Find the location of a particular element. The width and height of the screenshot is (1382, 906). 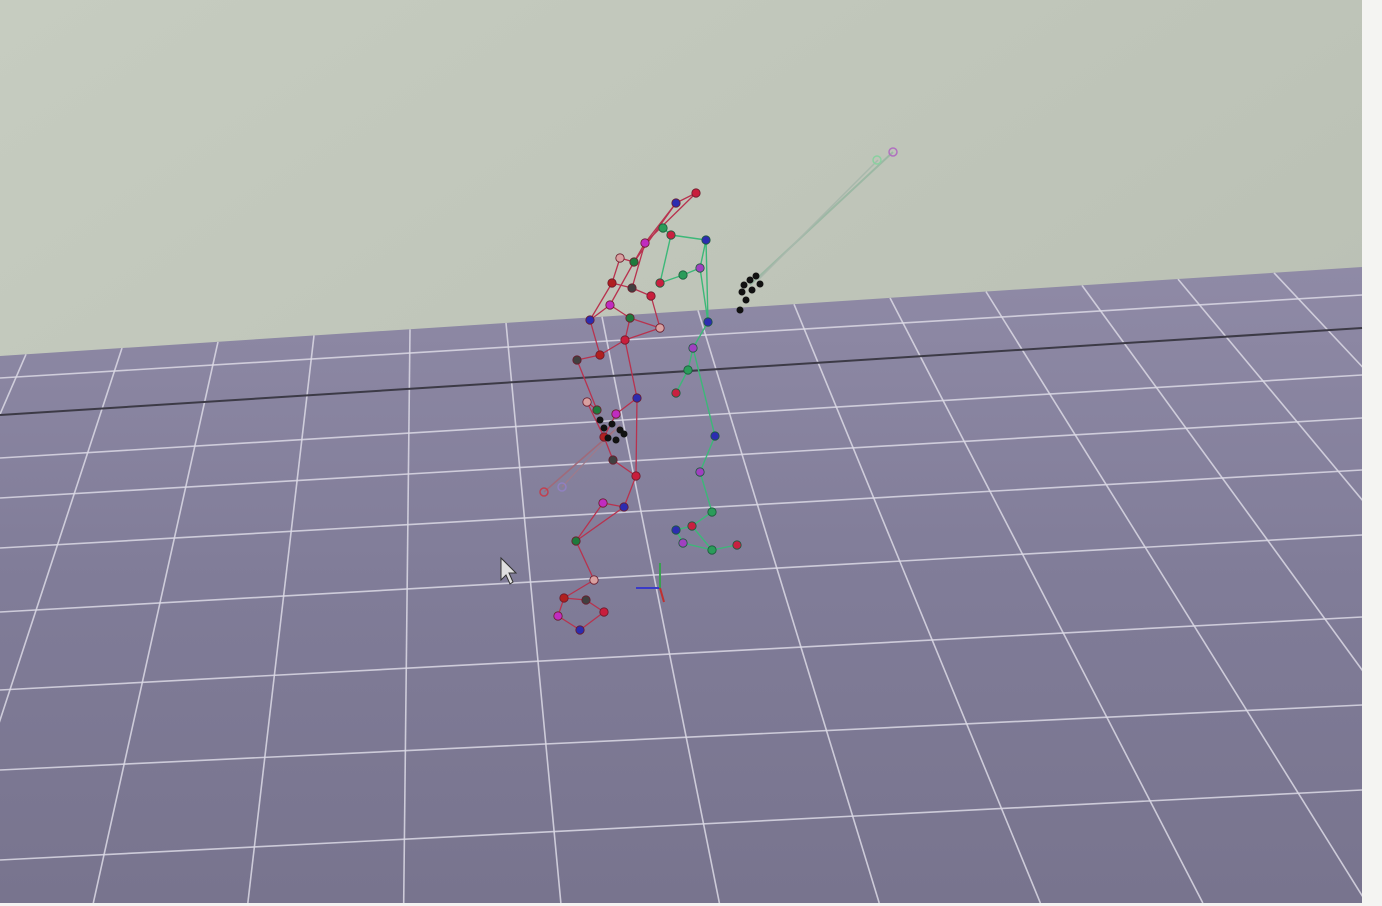

skeleton is located at coordinates (718, 391).